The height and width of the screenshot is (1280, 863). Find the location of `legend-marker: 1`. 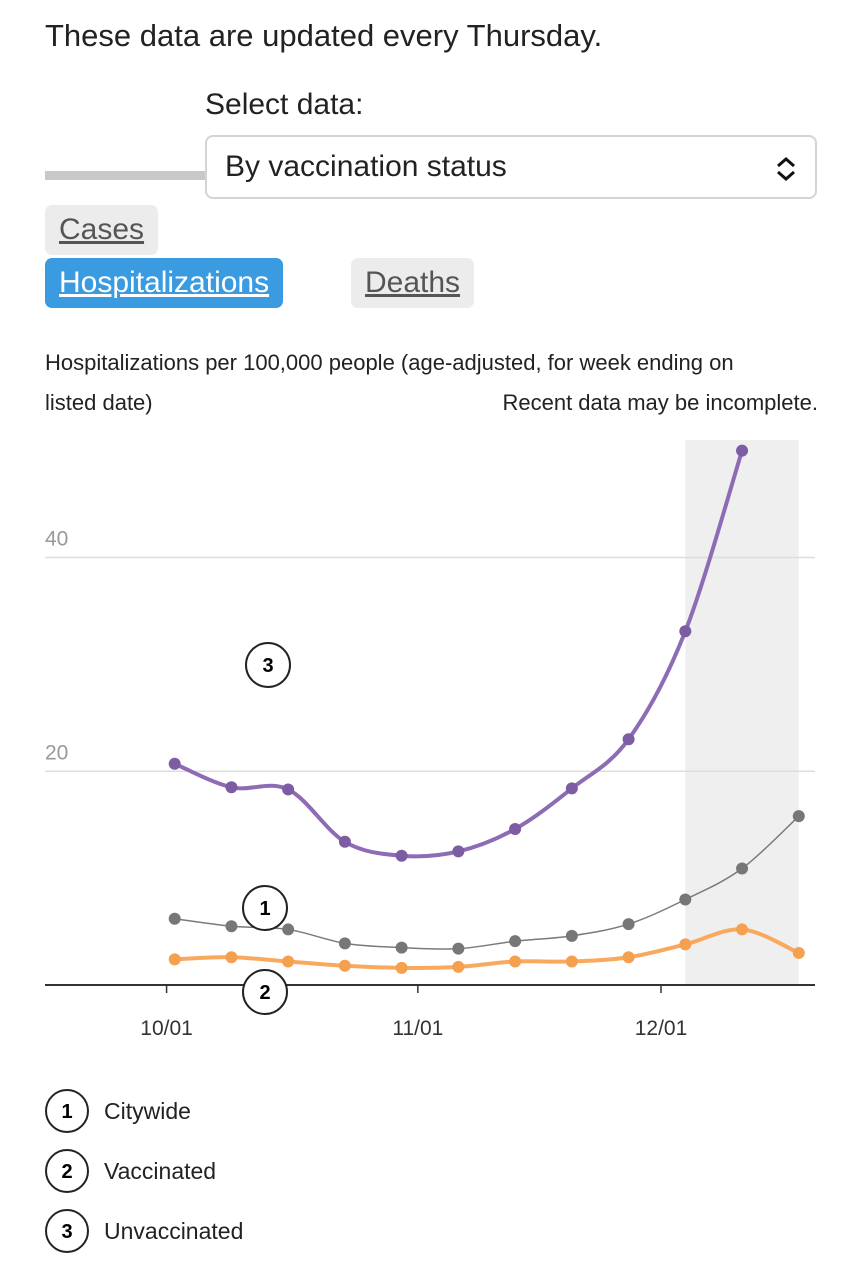

legend-marker: 1 is located at coordinates (66, 1112).